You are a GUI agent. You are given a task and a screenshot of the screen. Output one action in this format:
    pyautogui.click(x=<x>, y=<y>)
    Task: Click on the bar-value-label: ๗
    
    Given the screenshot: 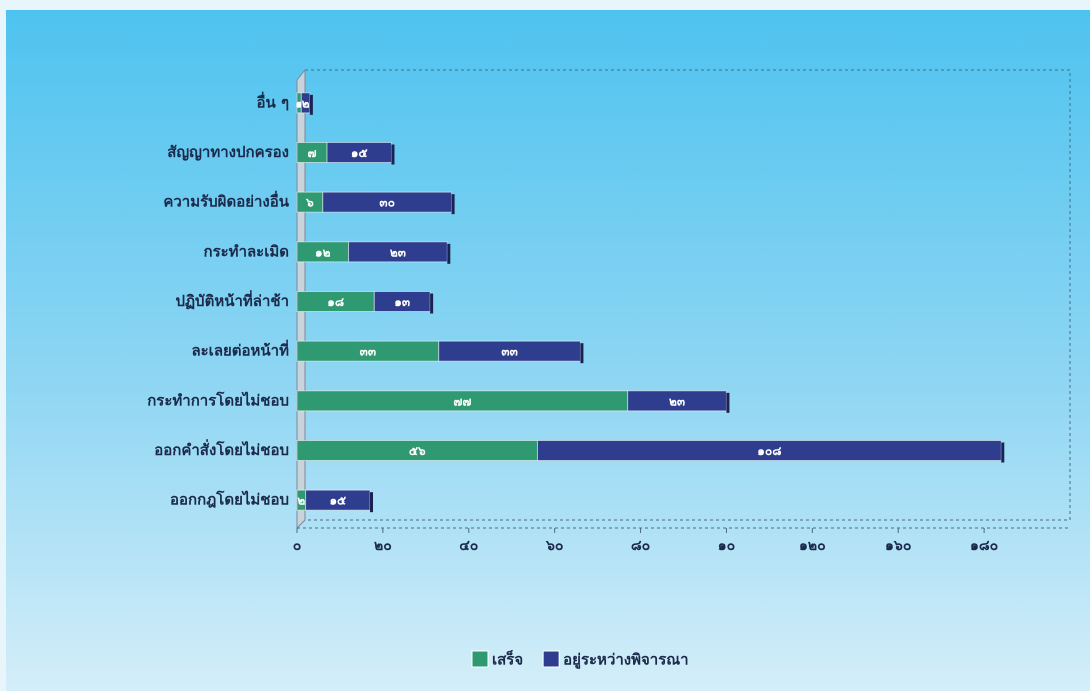 What is the action you would take?
    pyautogui.click(x=312, y=153)
    